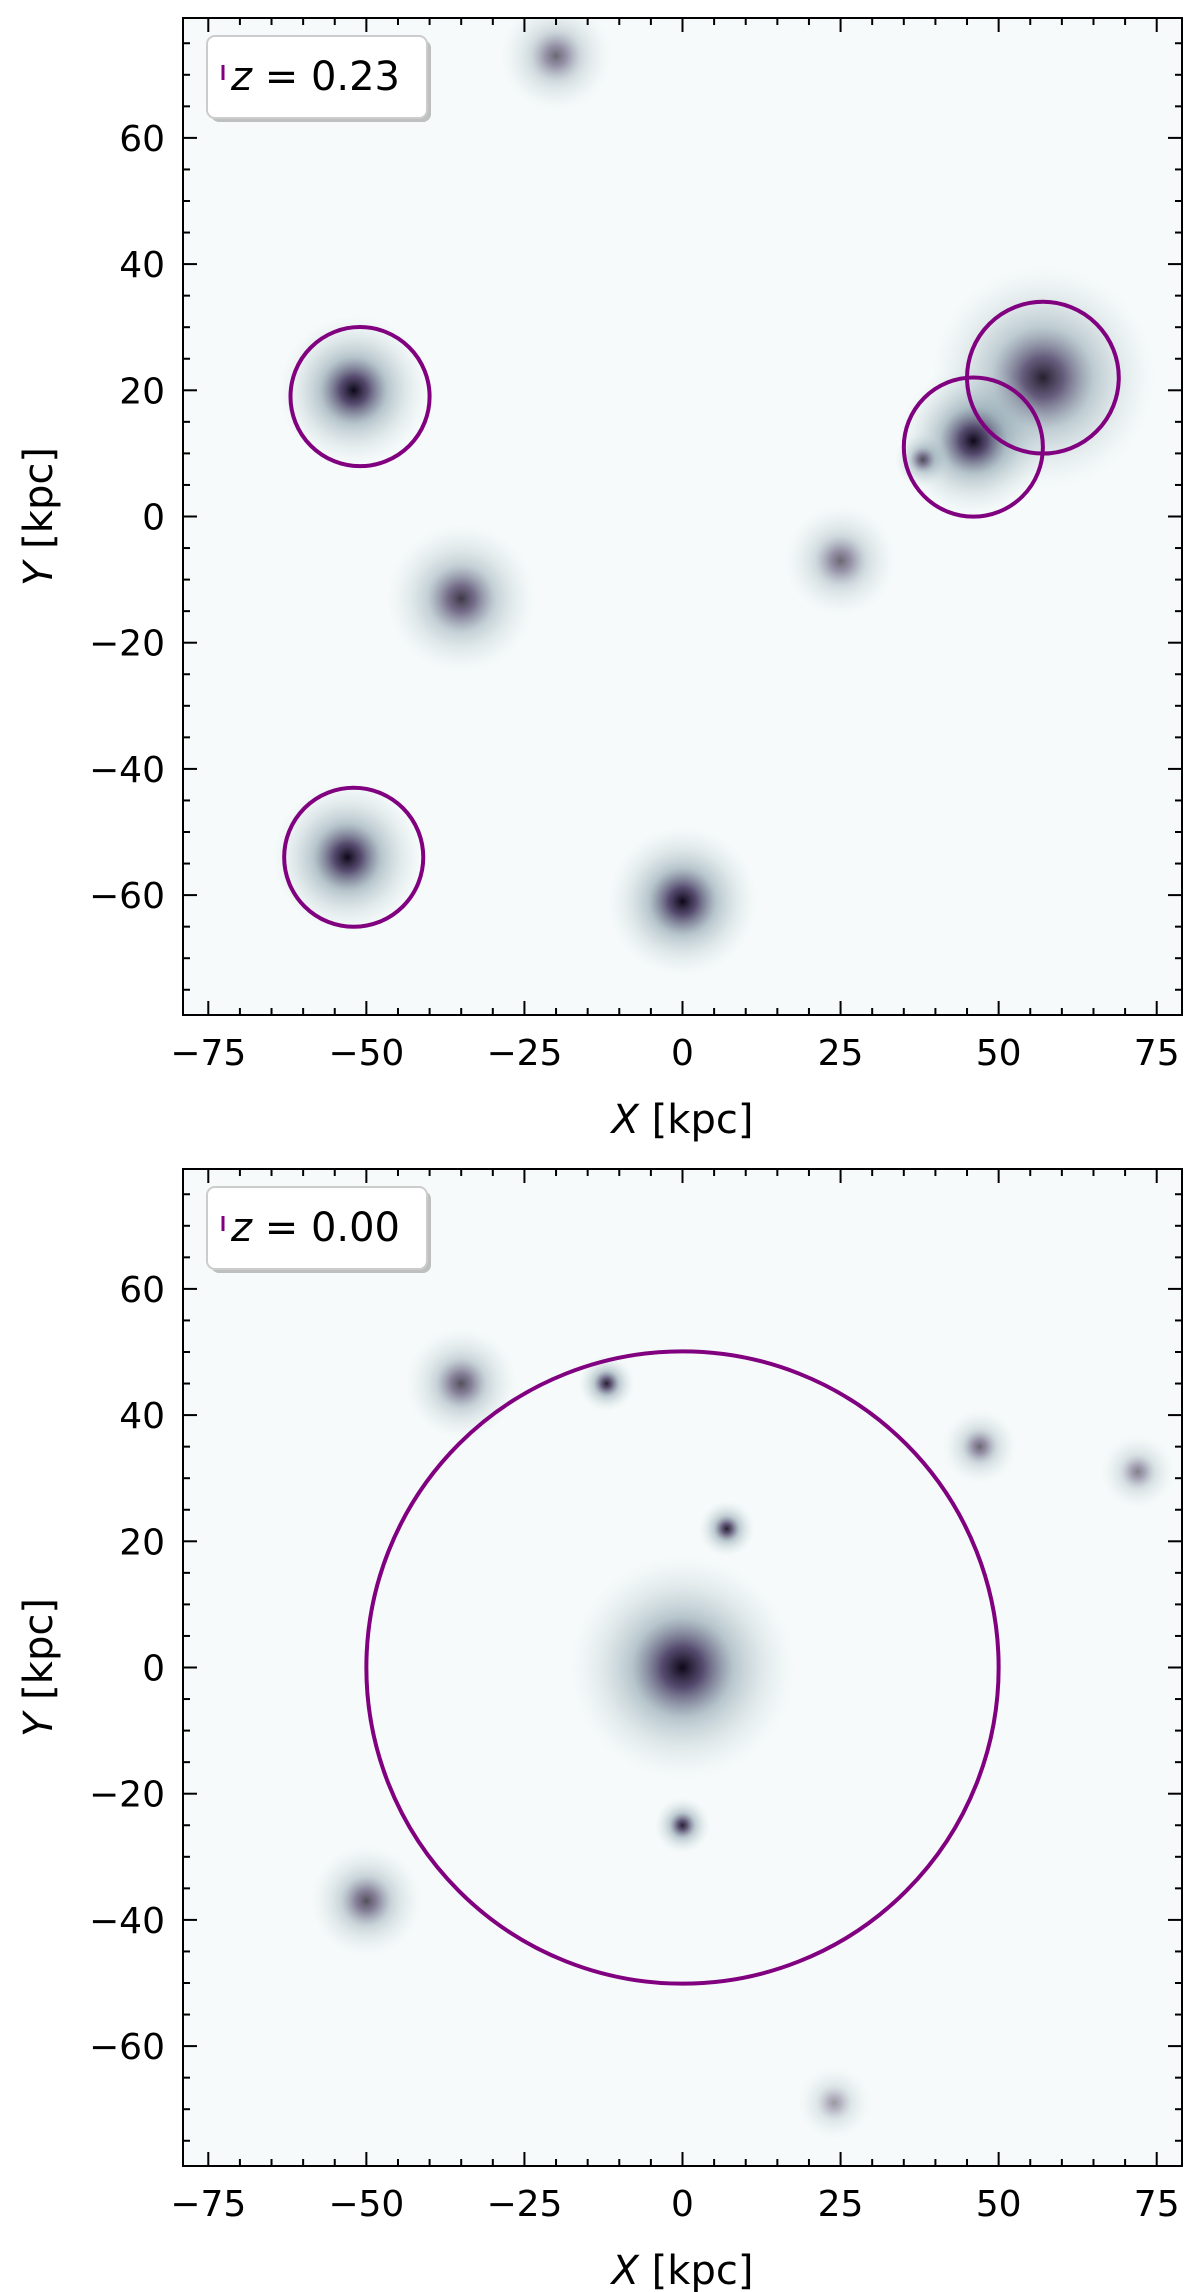  I want to click on legend-label: z = 0.23, so click(315, 77).